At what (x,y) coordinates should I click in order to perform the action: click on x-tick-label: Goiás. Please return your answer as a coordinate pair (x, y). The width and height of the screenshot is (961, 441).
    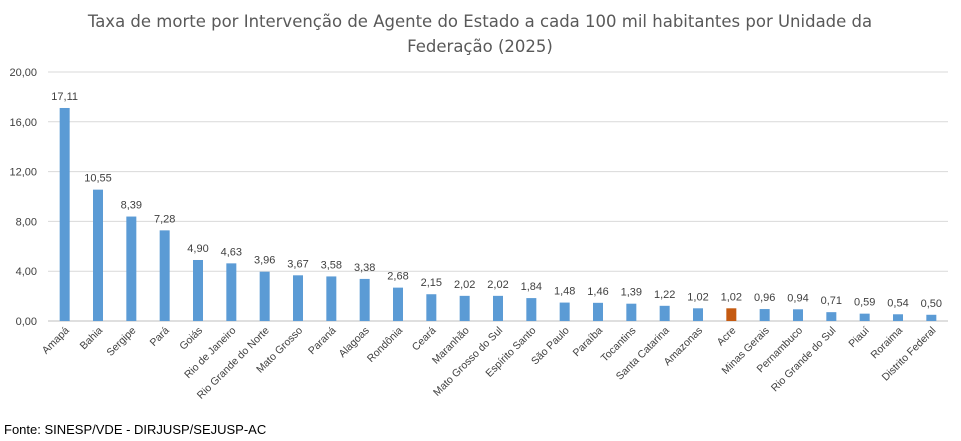
    Looking at the image, I should click on (191, 339).